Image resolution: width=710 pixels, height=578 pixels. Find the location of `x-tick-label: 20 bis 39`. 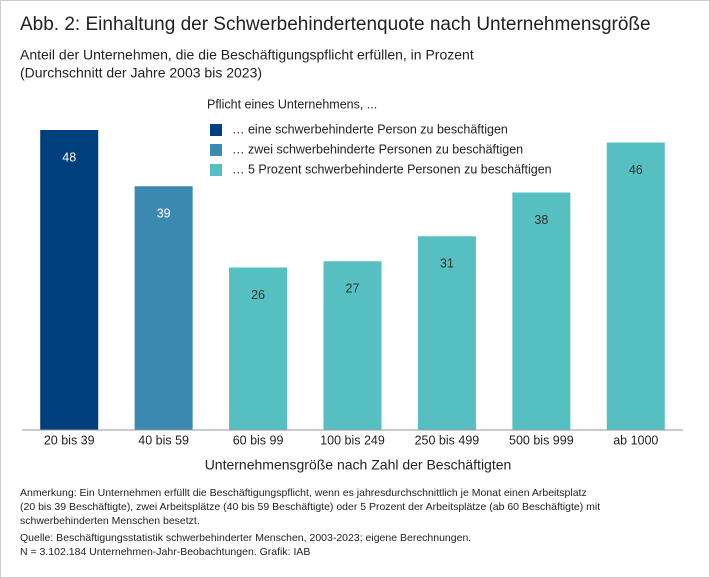

x-tick-label: 20 bis 39 is located at coordinates (69, 440).